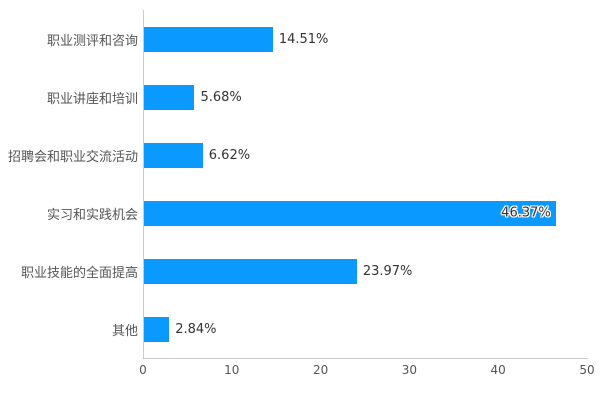 Image resolution: width=600 pixels, height=400 pixels. What do you see at coordinates (366, 97) in the screenshot?
I see `bar-row: 5.68%` at bounding box center [366, 97].